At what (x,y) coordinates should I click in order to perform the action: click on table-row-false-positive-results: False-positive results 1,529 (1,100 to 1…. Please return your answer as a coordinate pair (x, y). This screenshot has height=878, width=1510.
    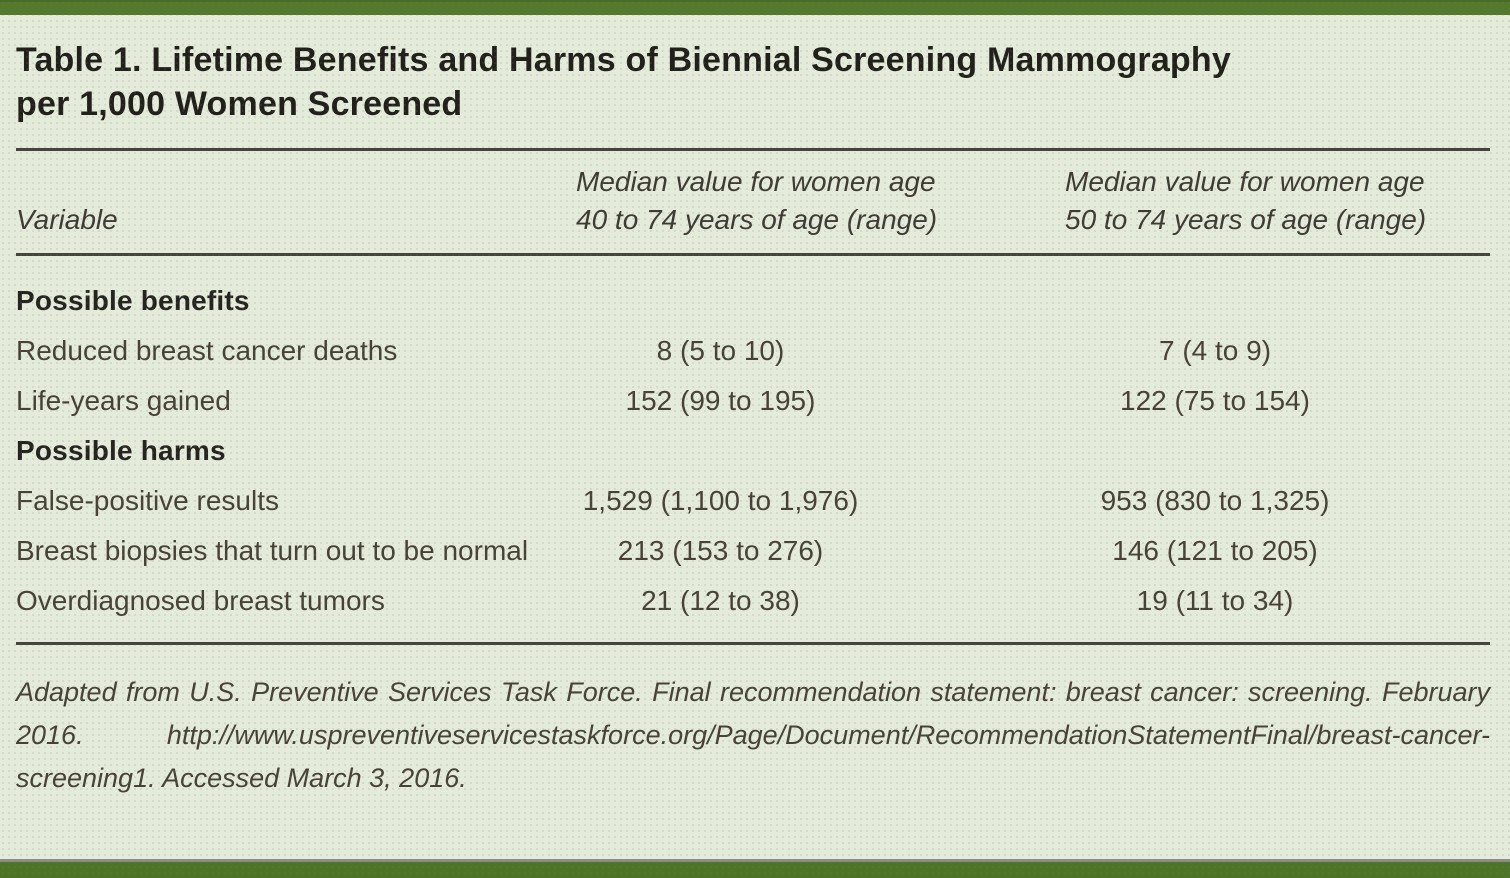
    Looking at the image, I should click on (753, 501).